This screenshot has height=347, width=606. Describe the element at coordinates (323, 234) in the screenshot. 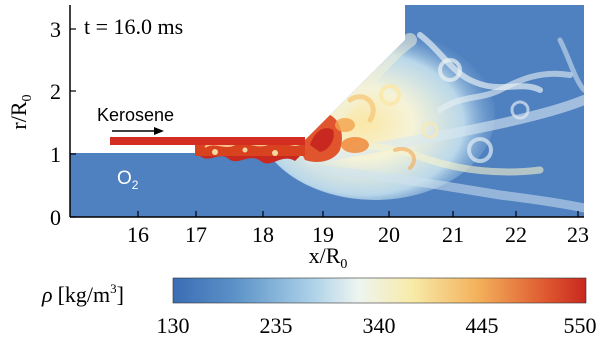

I see `x-tick-label: 19` at that location.